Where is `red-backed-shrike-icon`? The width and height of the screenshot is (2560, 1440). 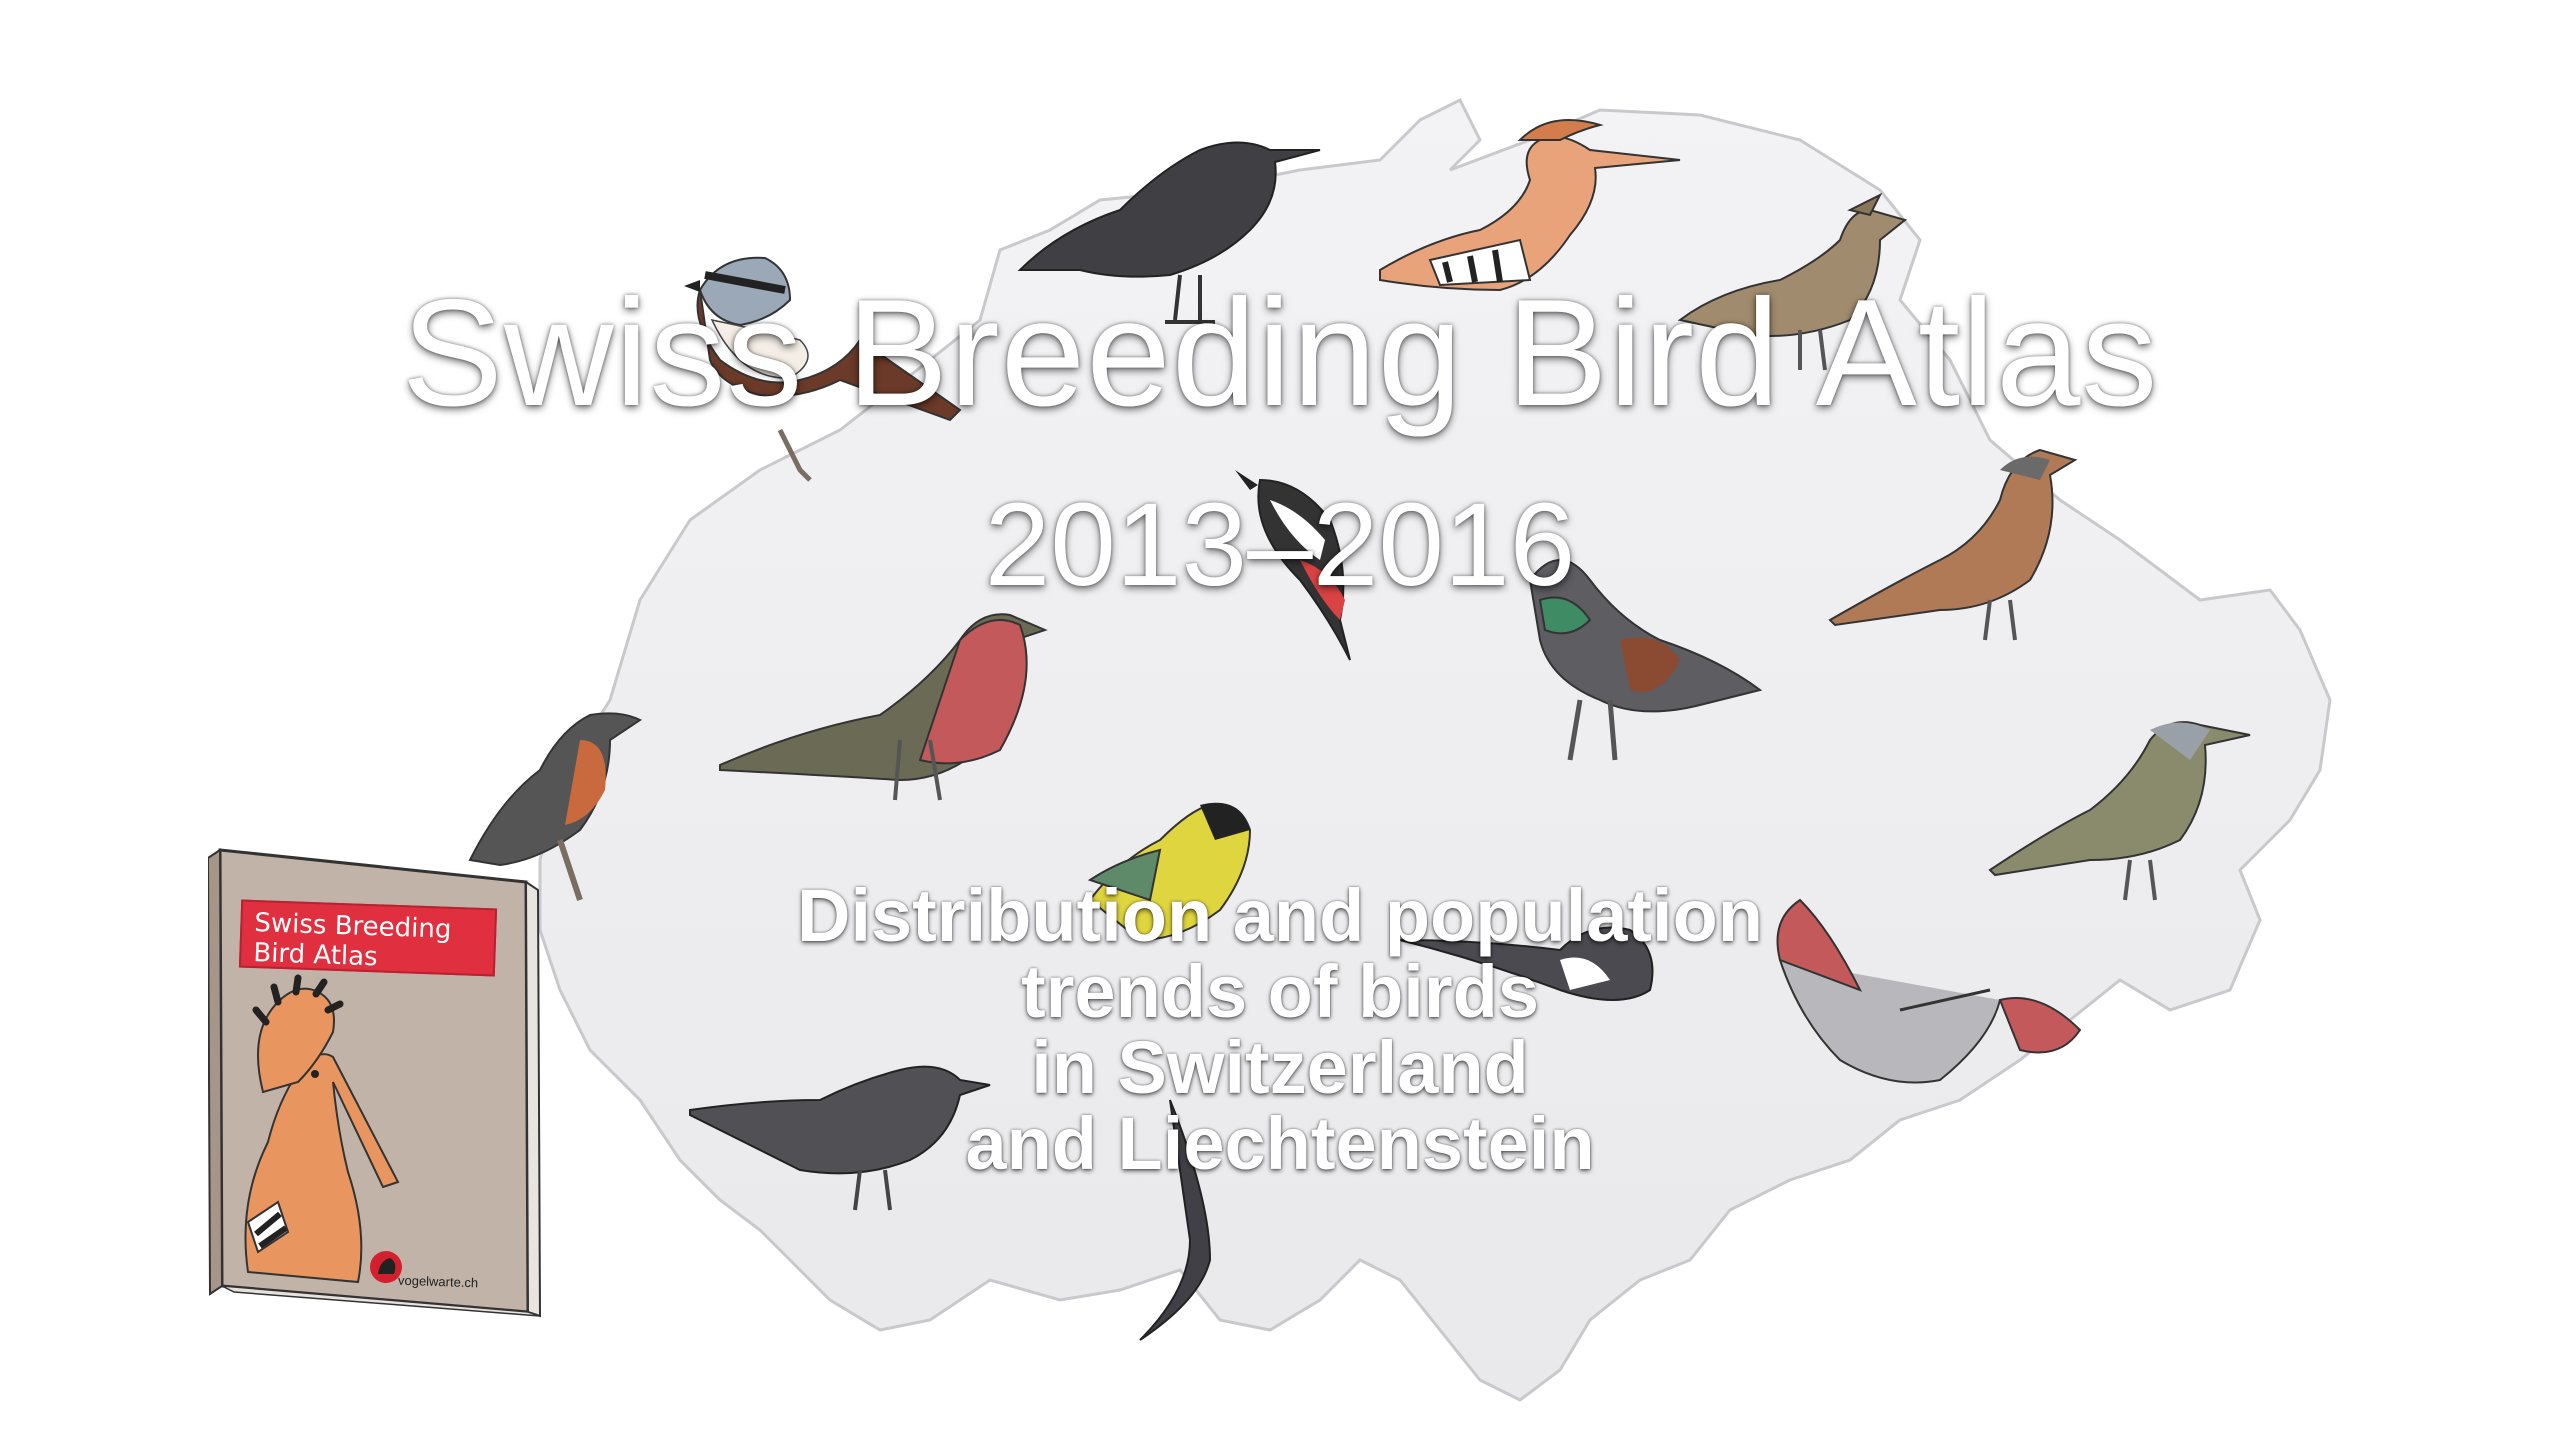
red-backed-shrike-icon is located at coordinates (823, 369).